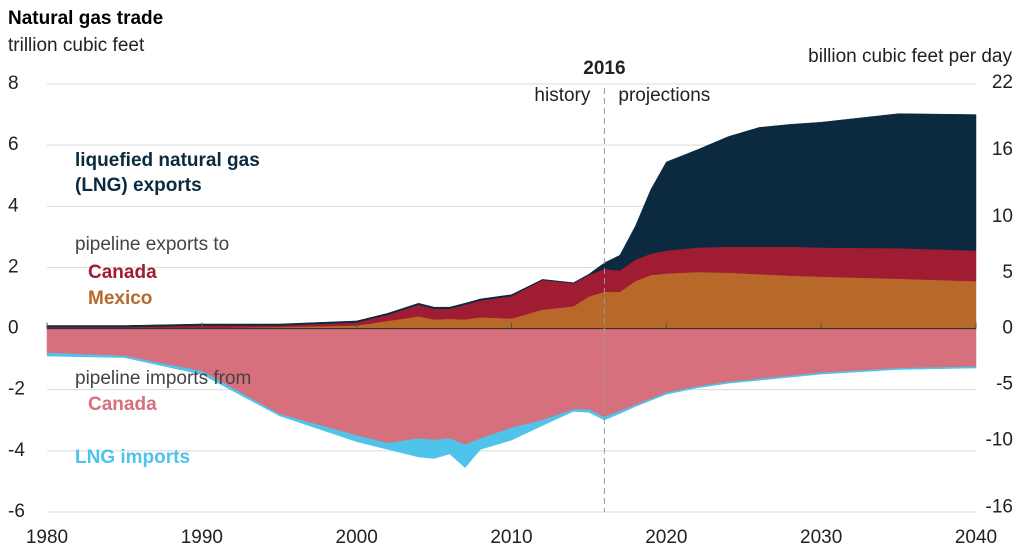  Describe the element at coordinates (13, 205) in the screenshot. I see `y-tick-label: 4` at that location.